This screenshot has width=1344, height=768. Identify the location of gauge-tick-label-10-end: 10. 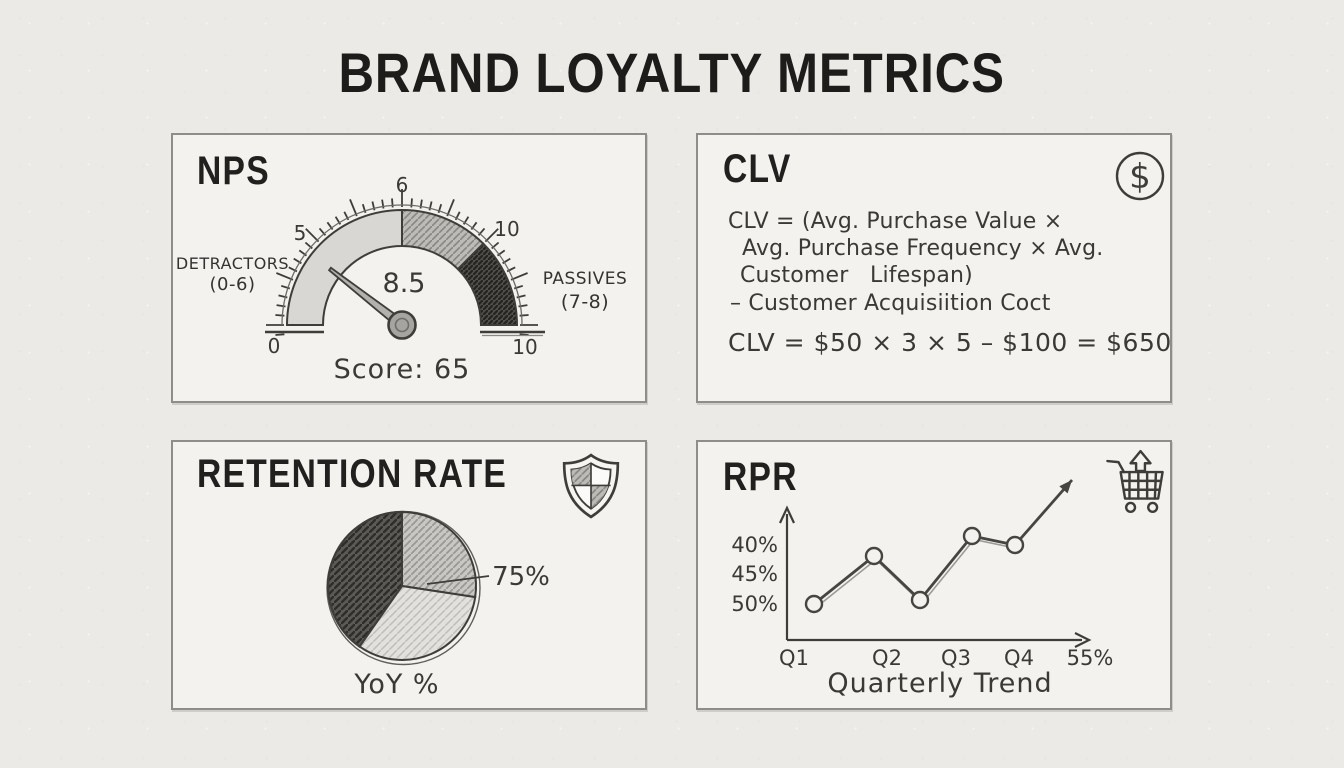
(525, 347).